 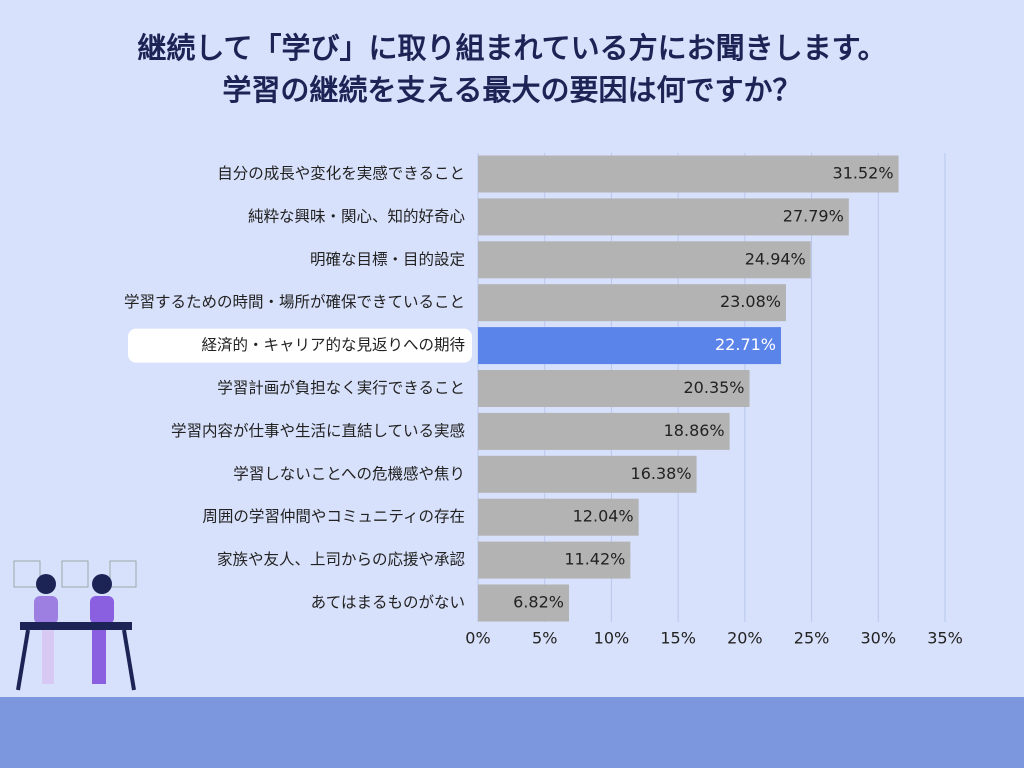 I want to click on value-label: 22.71%, so click(x=745, y=344).